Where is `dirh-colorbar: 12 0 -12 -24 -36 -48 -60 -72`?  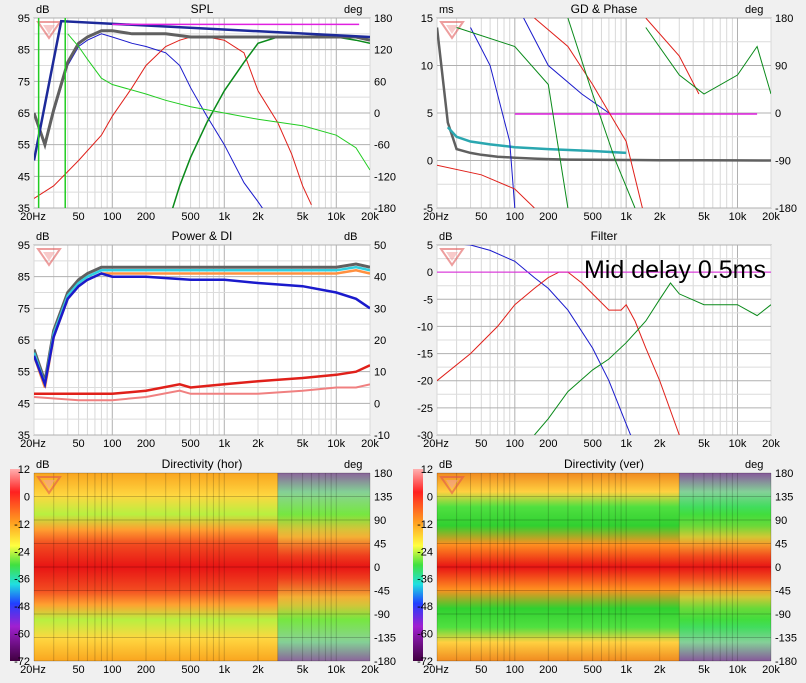 dirh-colorbar: 12 0 -12 -24 -36 -48 -60 -72 is located at coordinates (20, 566).